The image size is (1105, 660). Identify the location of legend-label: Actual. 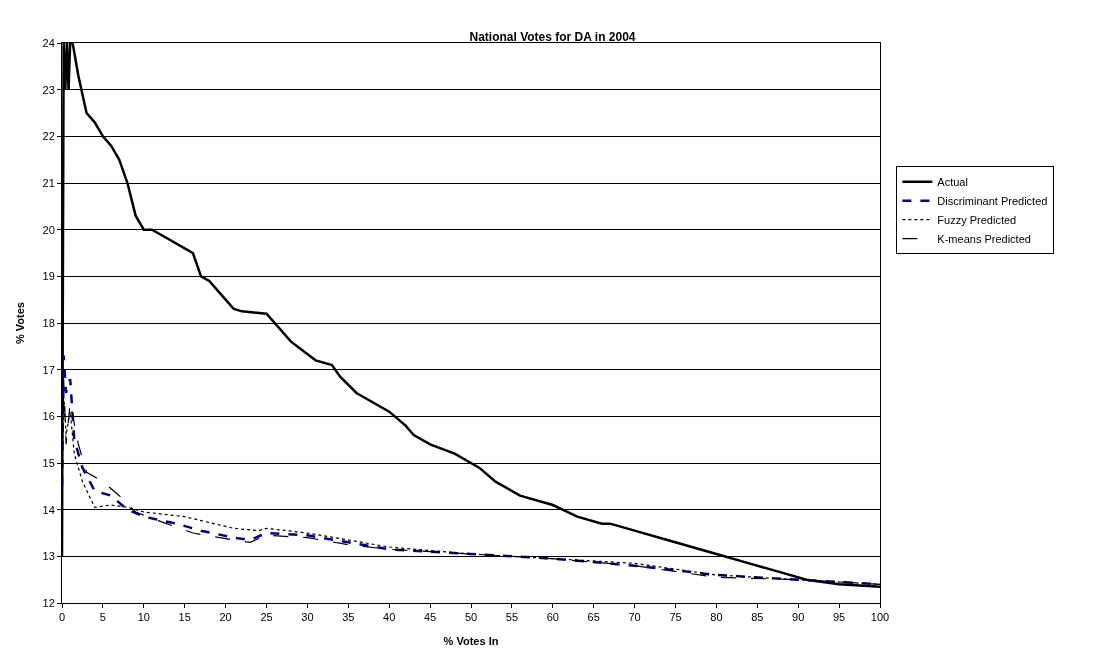
(952, 181).